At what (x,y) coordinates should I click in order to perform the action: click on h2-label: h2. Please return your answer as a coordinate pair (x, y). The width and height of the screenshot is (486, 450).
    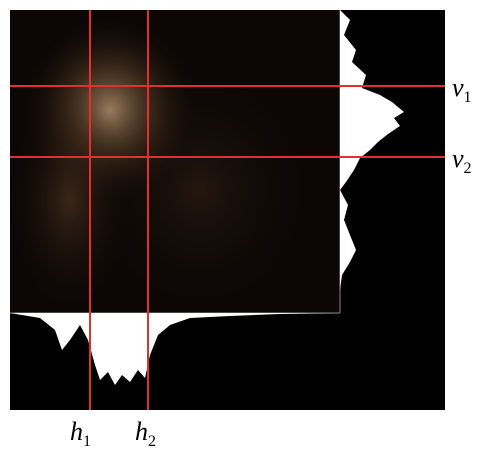
    Looking at the image, I should click on (145, 433).